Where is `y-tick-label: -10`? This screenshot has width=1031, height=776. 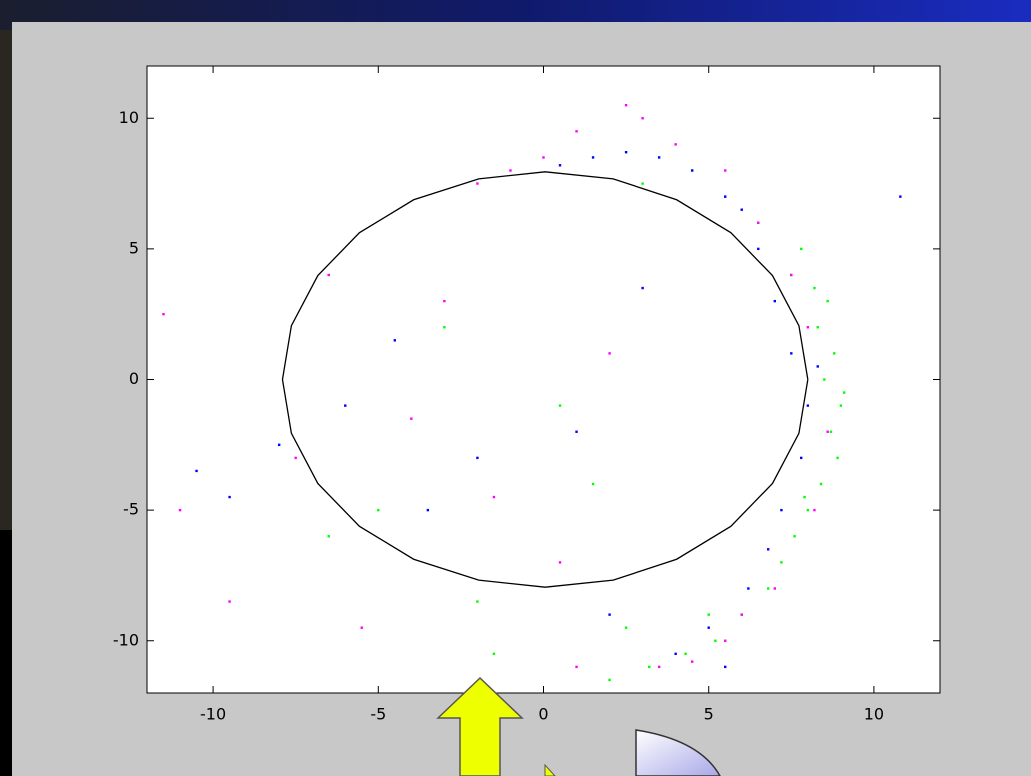
y-tick-label: -10 is located at coordinates (126, 639).